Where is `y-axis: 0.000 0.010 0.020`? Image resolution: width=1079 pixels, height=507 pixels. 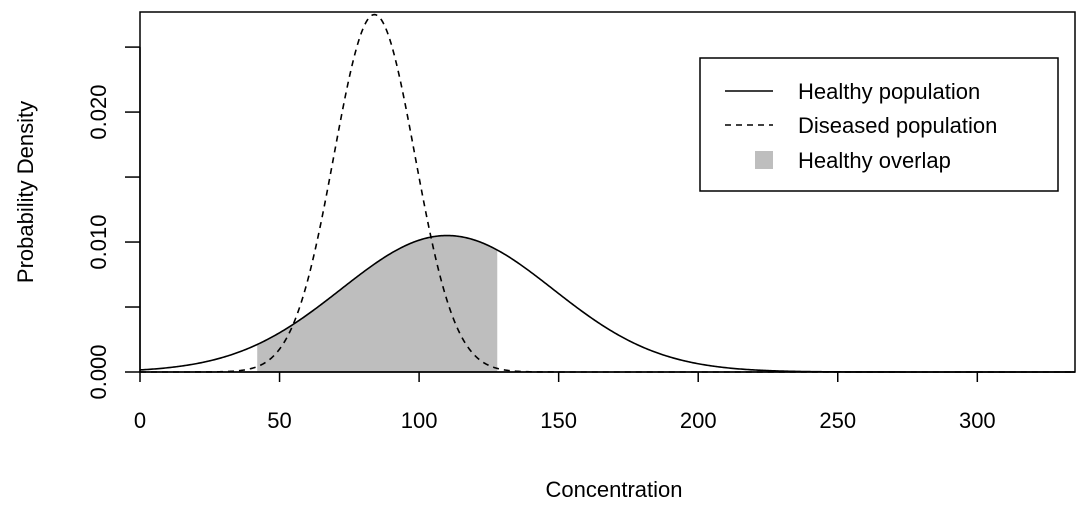
y-axis: 0.000 0.010 0.020 is located at coordinates (113, 223).